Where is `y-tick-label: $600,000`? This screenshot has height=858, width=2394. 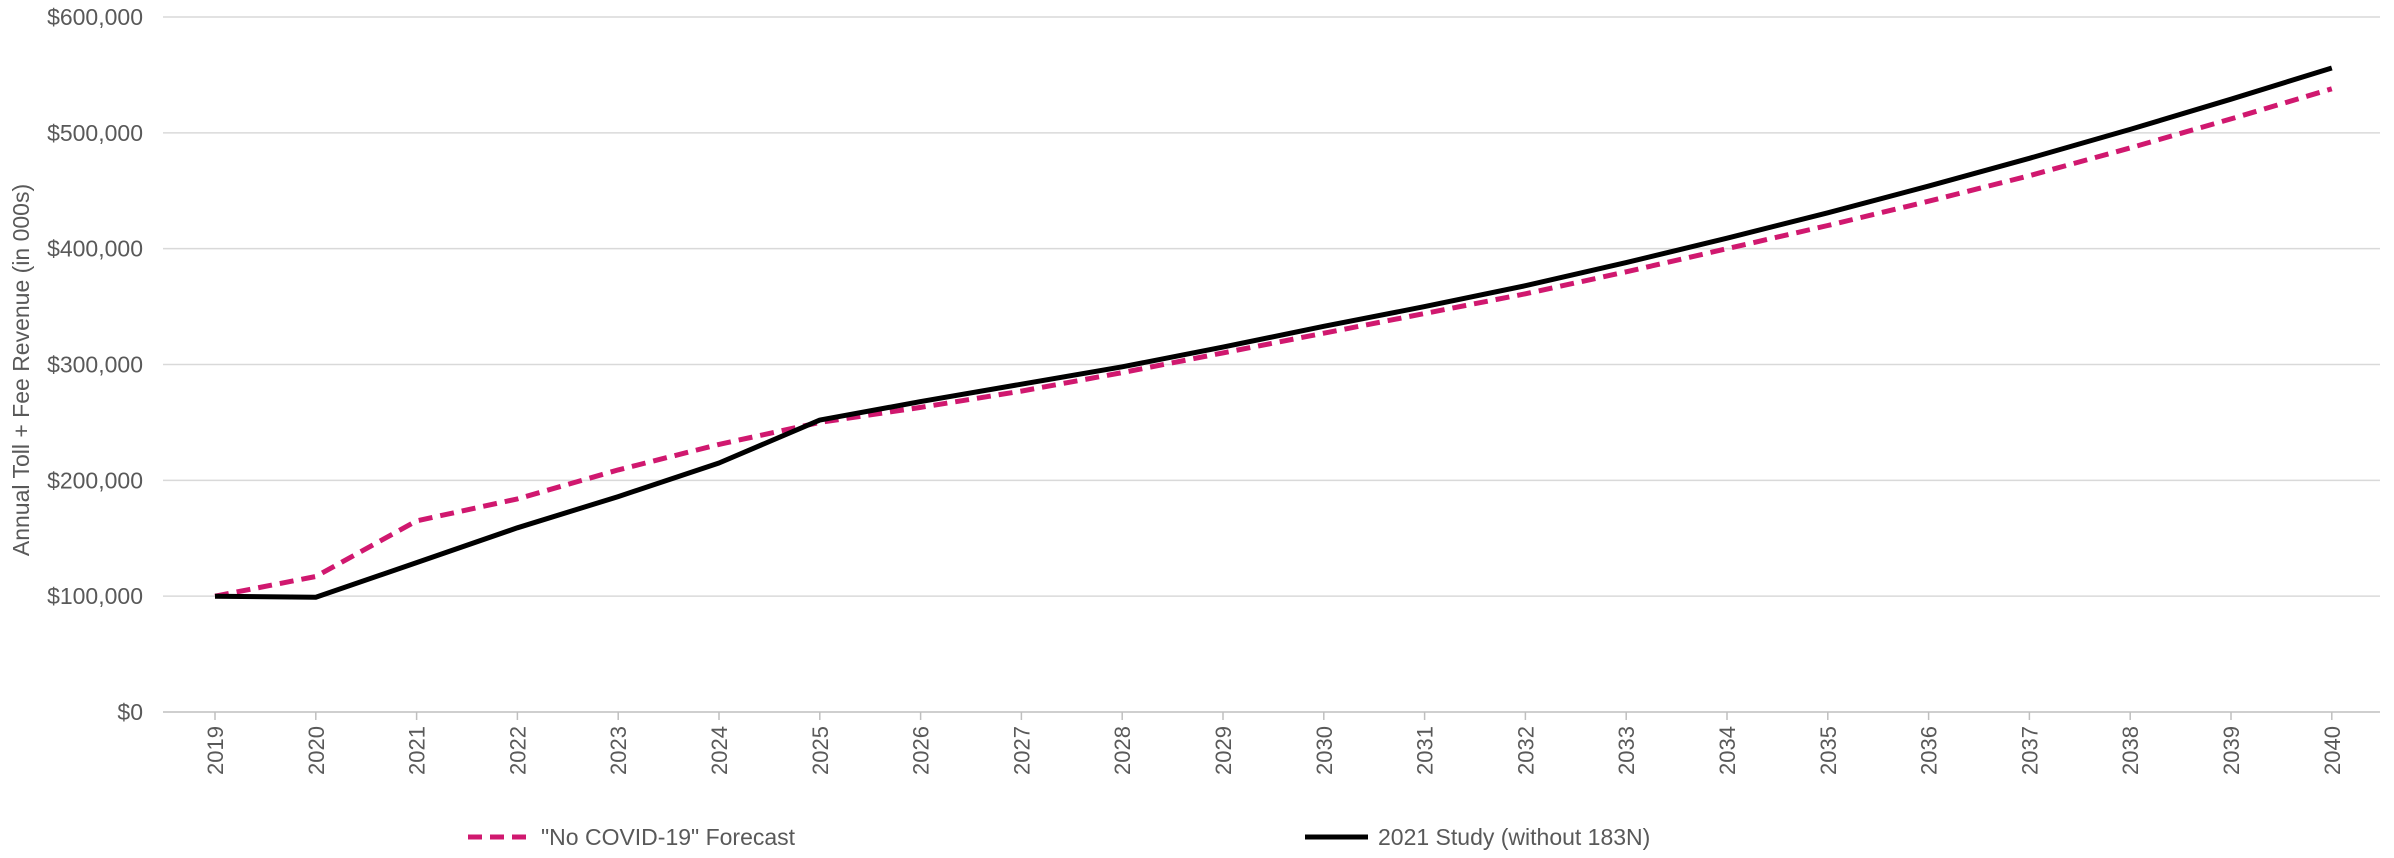 y-tick-label: $600,000 is located at coordinates (95, 17).